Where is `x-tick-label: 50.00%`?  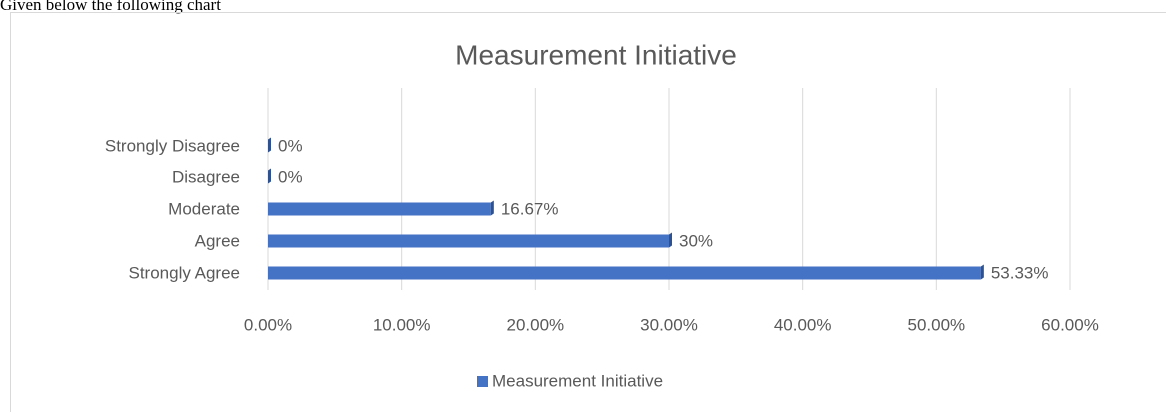
x-tick-label: 50.00% is located at coordinates (936, 324).